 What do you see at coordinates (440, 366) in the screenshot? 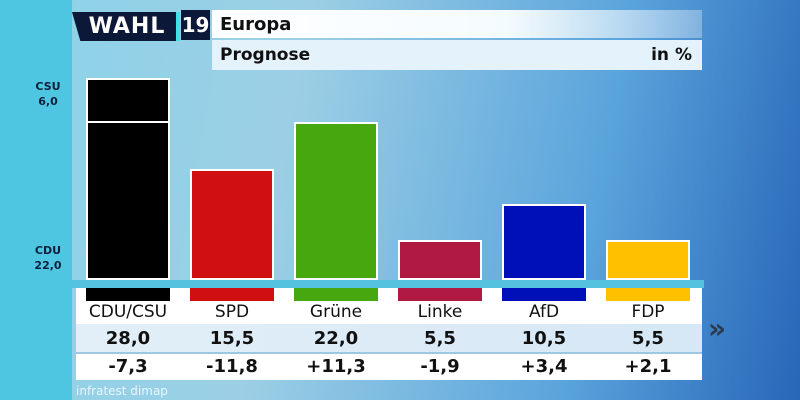
I see `party-change: -1,9` at bounding box center [440, 366].